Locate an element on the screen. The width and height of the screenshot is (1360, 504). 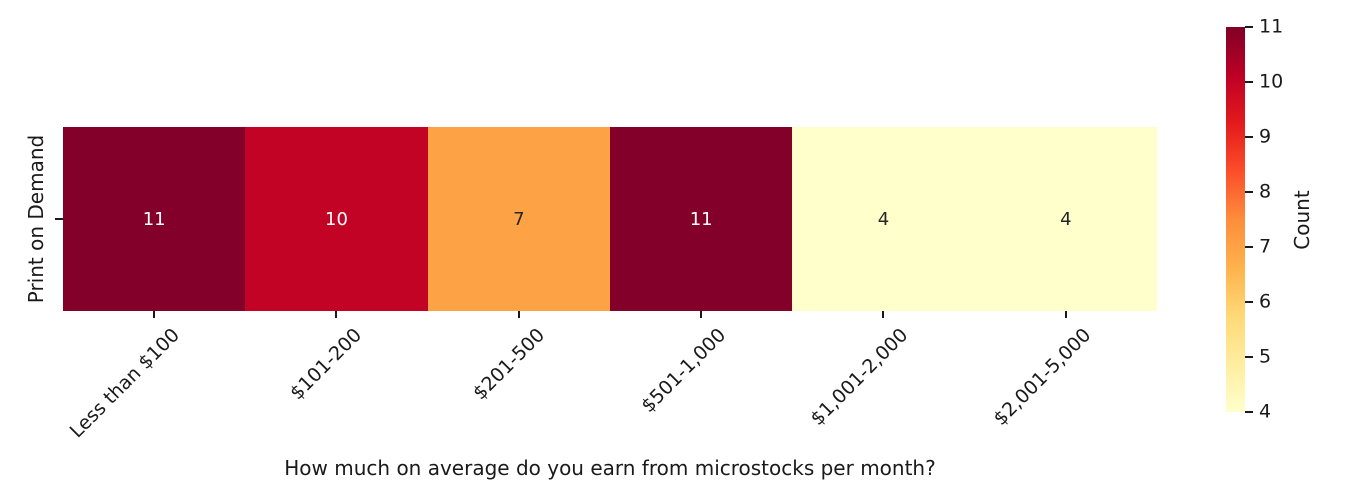
colorbar-tick-label: 7 is located at coordinates (1265, 246).